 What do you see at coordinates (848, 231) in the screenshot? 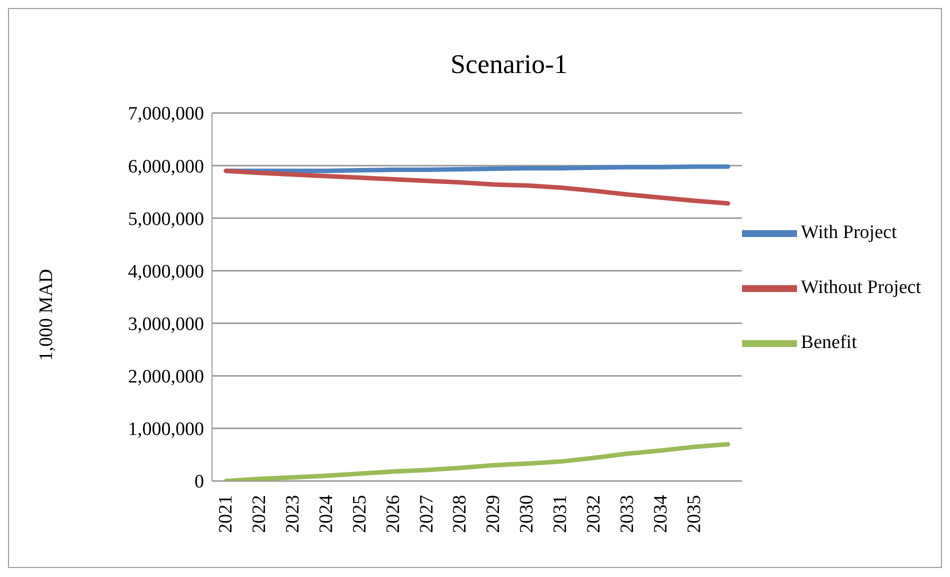
I see `legend-label: With Project` at bounding box center [848, 231].